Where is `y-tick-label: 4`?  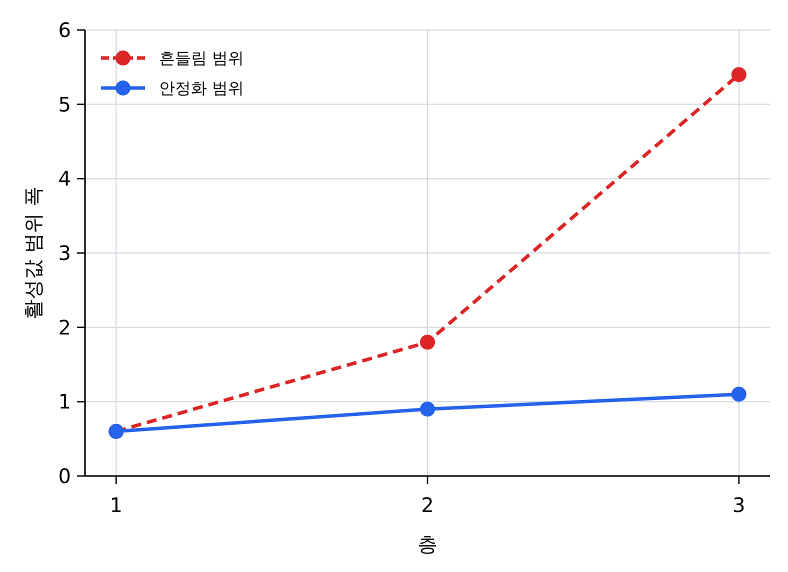 y-tick-label: 4 is located at coordinates (64, 178).